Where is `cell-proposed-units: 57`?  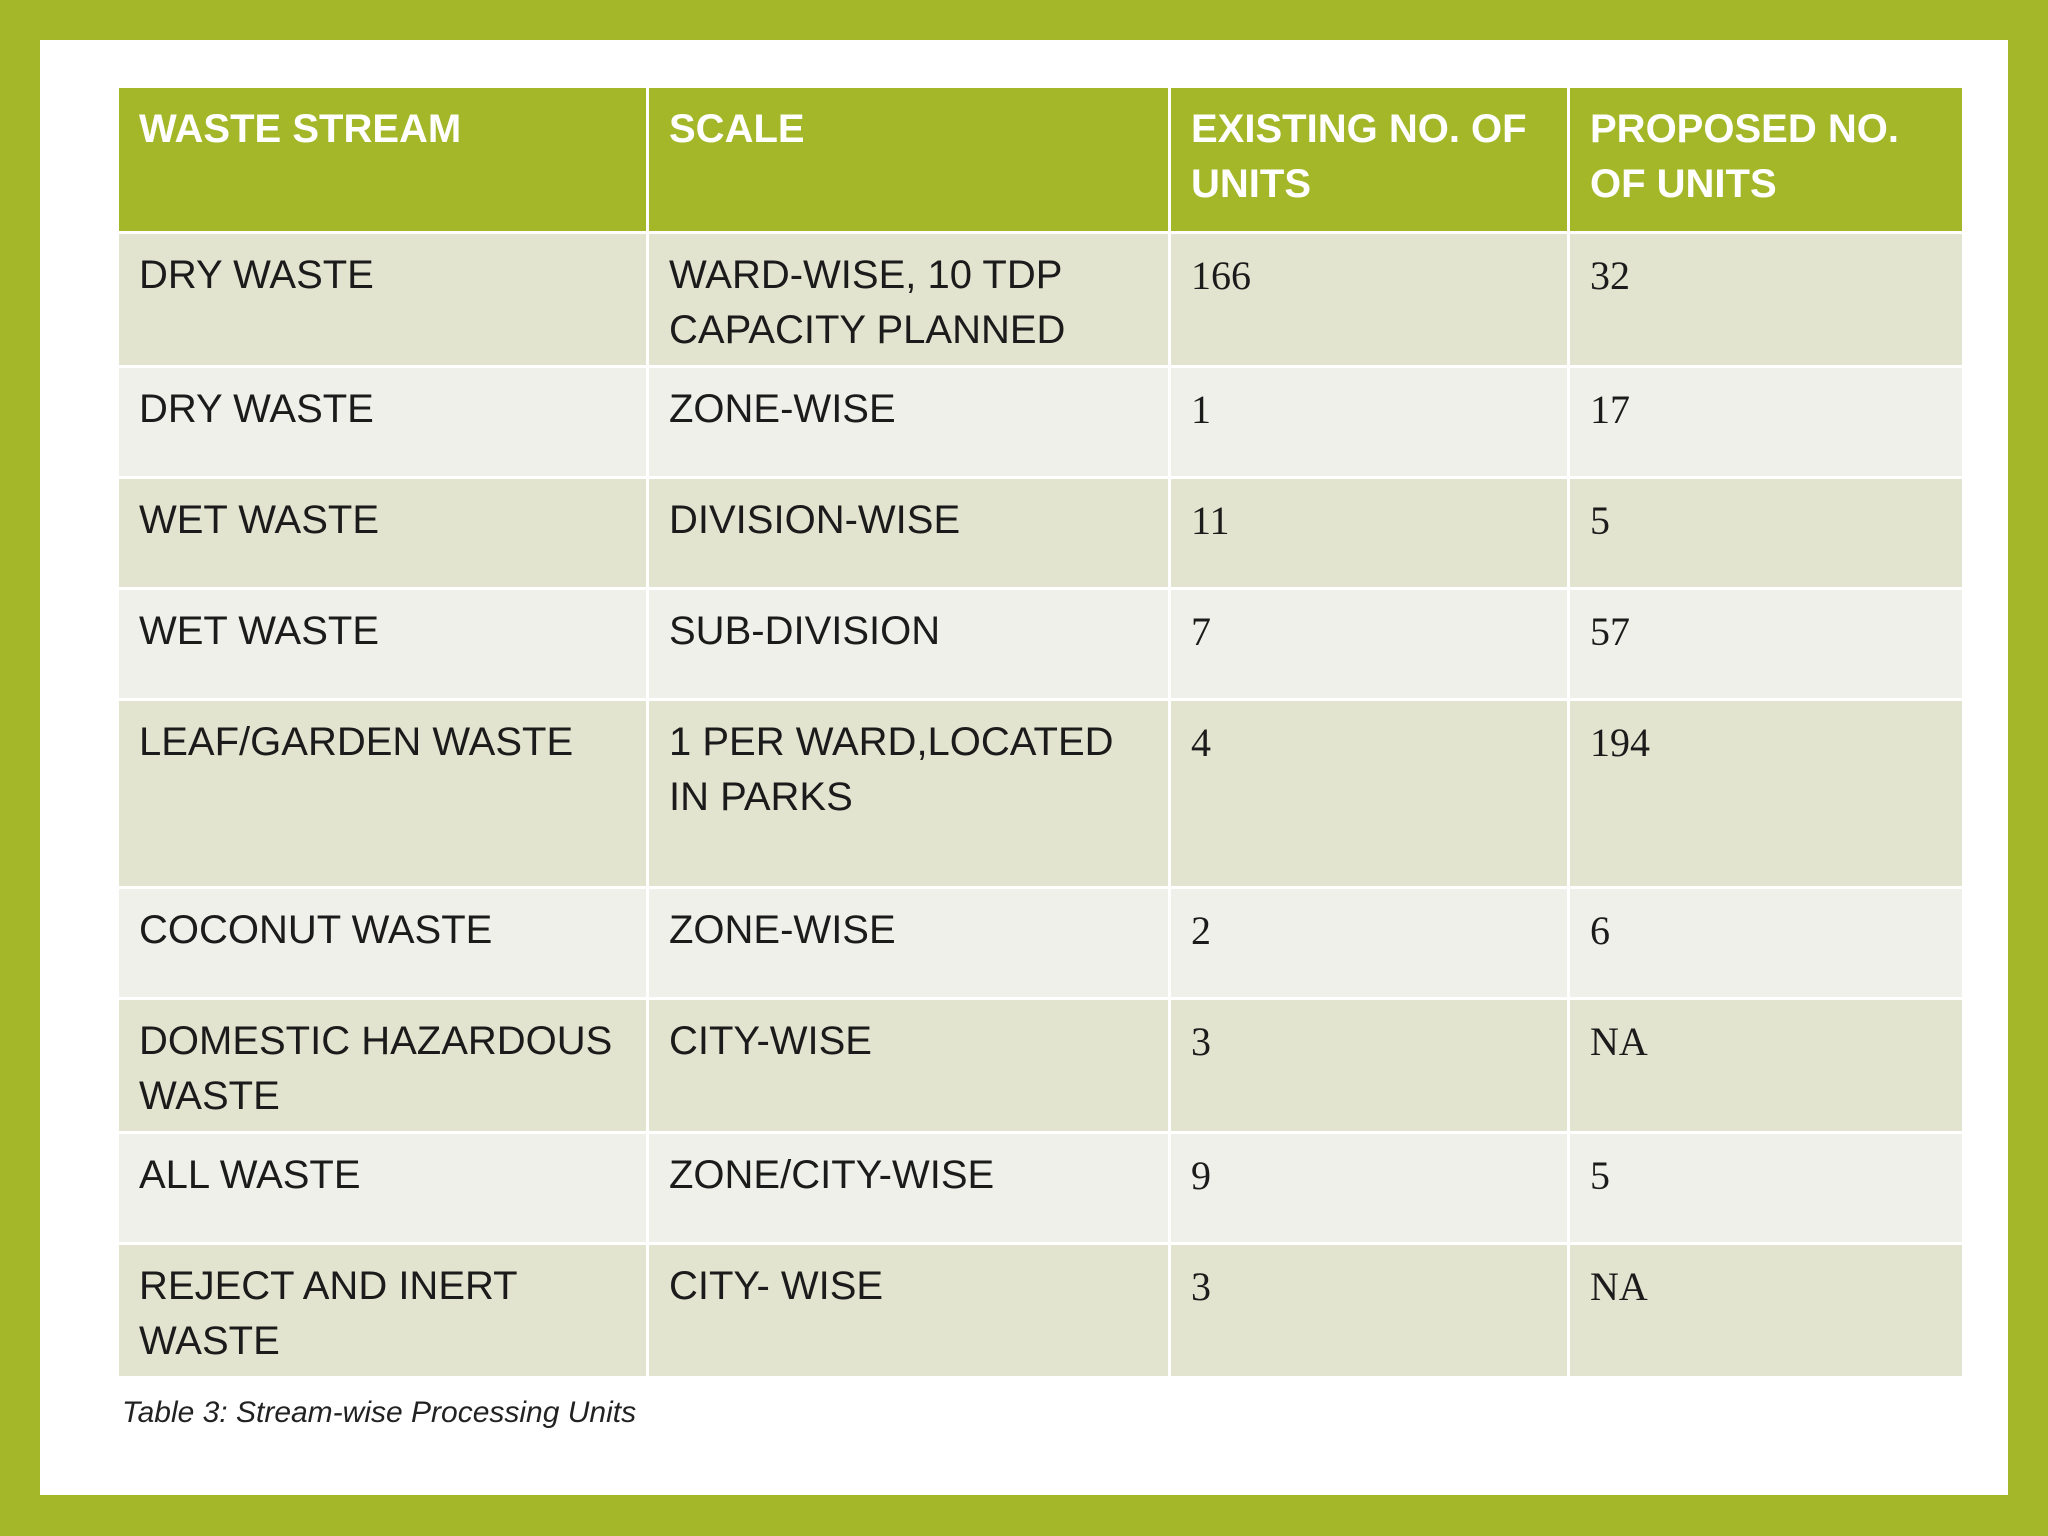 cell-proposed-units: 57 is located at coordinates (1766, 644).